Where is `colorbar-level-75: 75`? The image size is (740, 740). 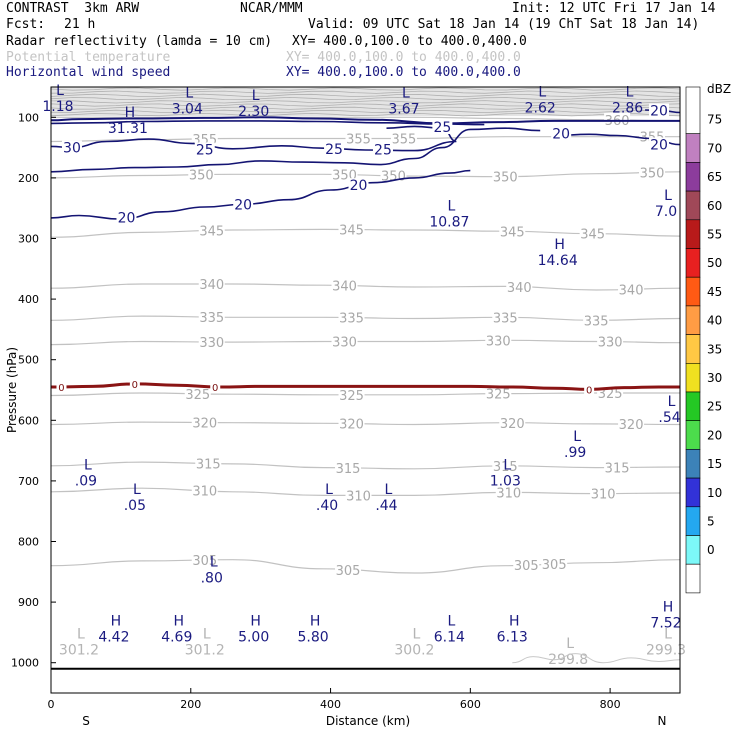 colorbar-level-75: 75 is located at coordinates (714, 120).